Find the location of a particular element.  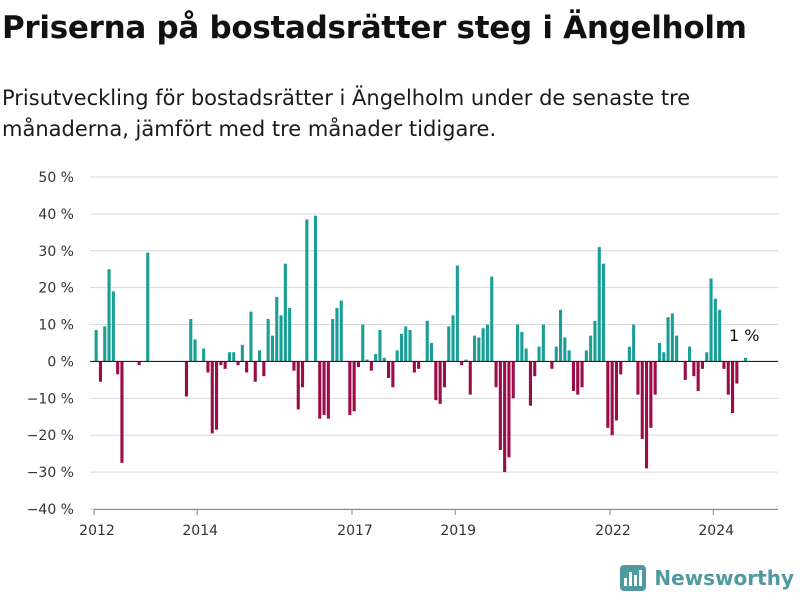

y-tick-label: 10 % is located at coordinates (56, 326).